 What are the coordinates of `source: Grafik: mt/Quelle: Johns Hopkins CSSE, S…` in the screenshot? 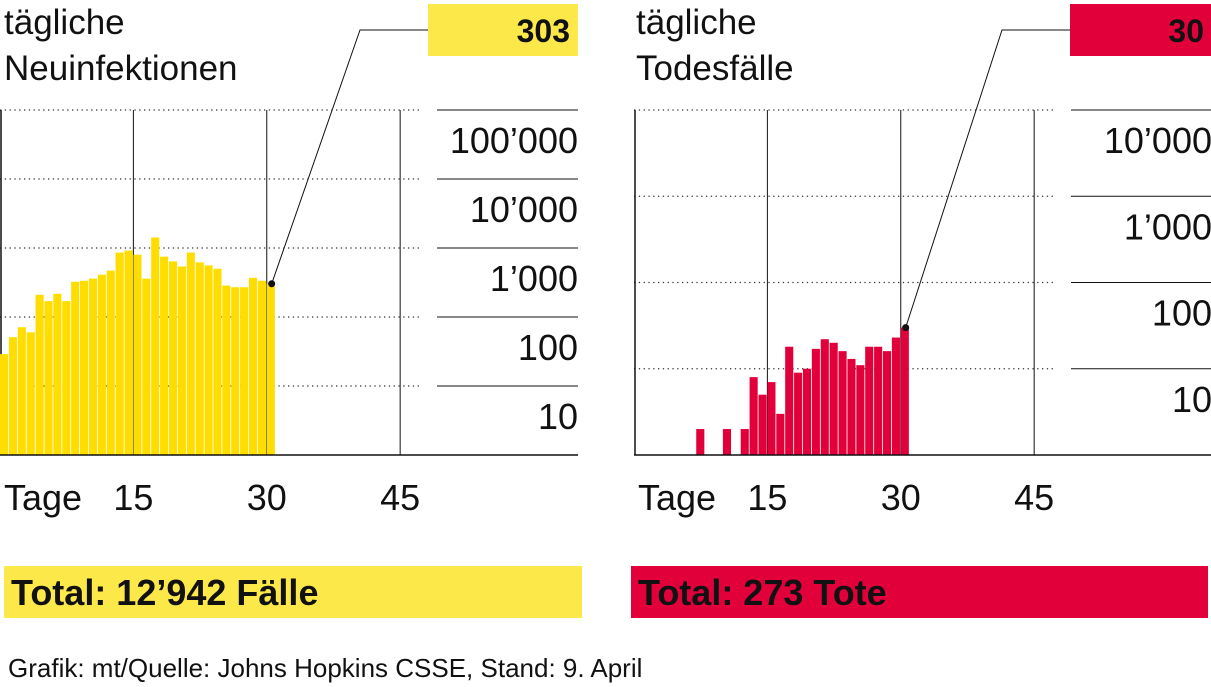 It's located at (325, 668).